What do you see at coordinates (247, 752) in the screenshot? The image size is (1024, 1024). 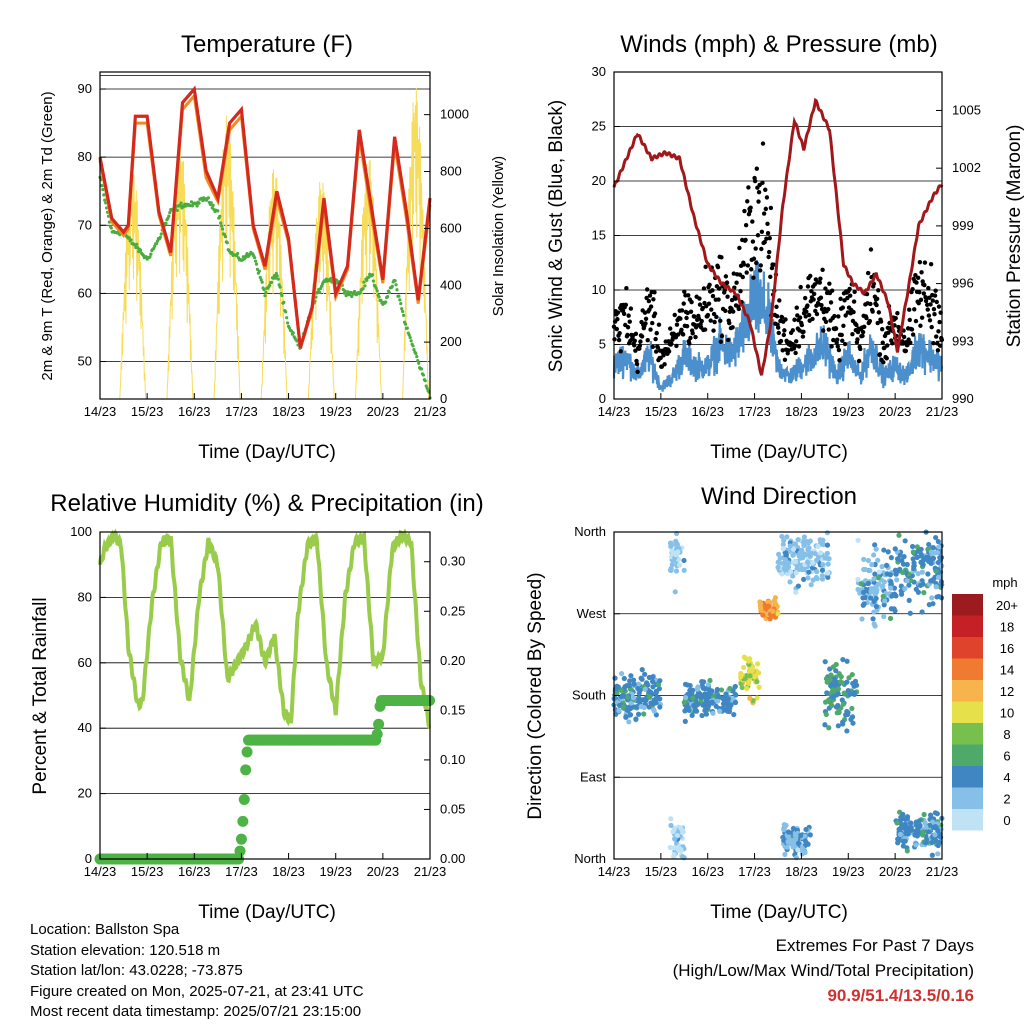 I see `precipitation-point` at bounding box center [247, 752].